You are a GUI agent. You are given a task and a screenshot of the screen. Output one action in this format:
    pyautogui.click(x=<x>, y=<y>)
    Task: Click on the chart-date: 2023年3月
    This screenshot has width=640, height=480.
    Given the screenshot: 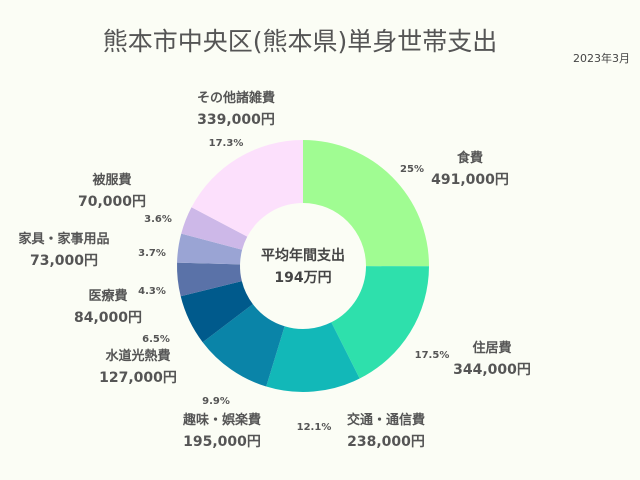 What is the action you would take?
    pyautogui.click(x=601, y=58)
    